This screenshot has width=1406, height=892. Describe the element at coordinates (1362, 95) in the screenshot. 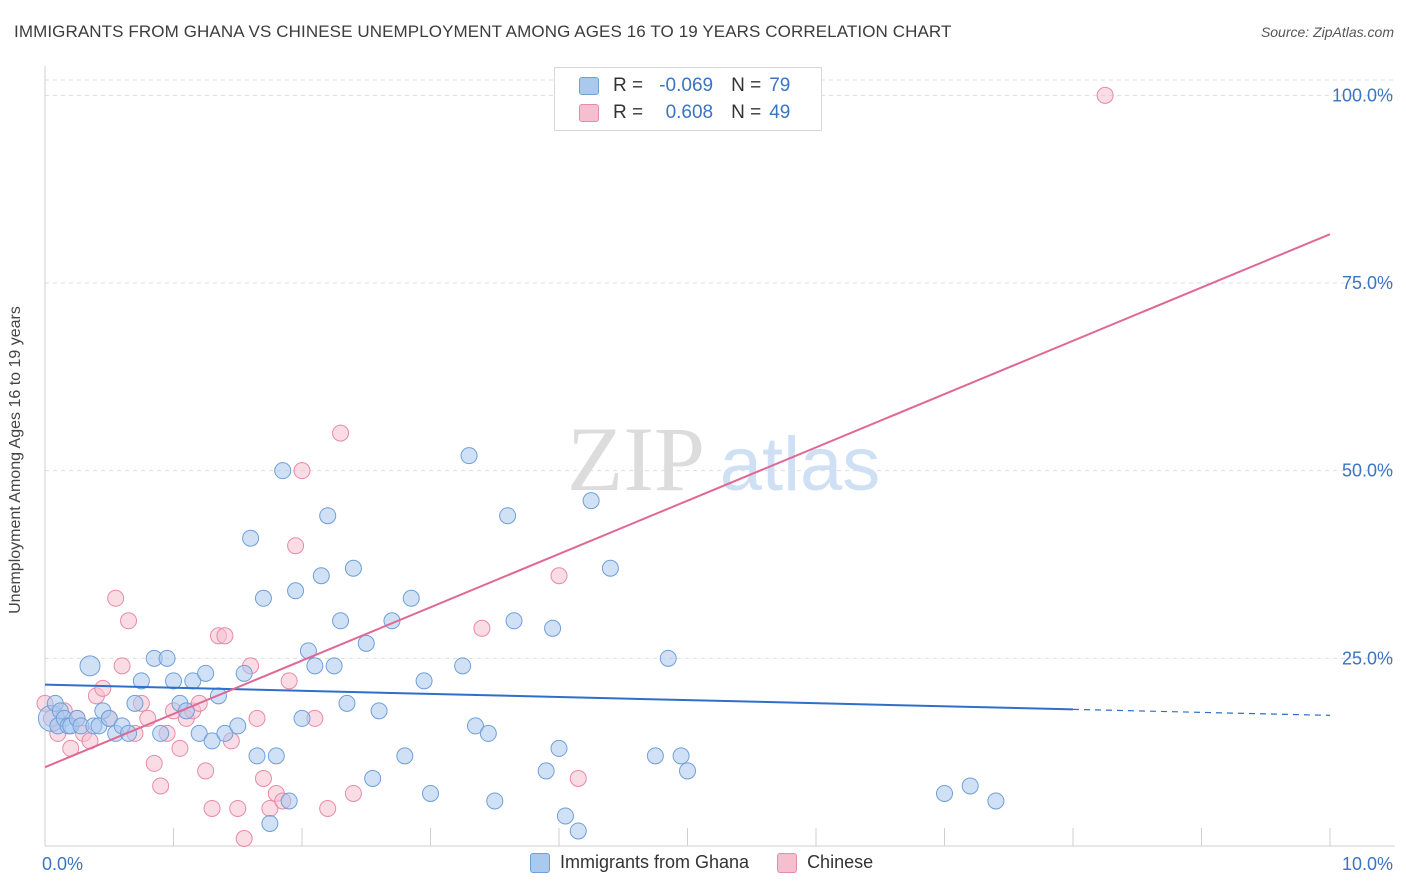

I see `y-tick-label: 100.0%` at that location.